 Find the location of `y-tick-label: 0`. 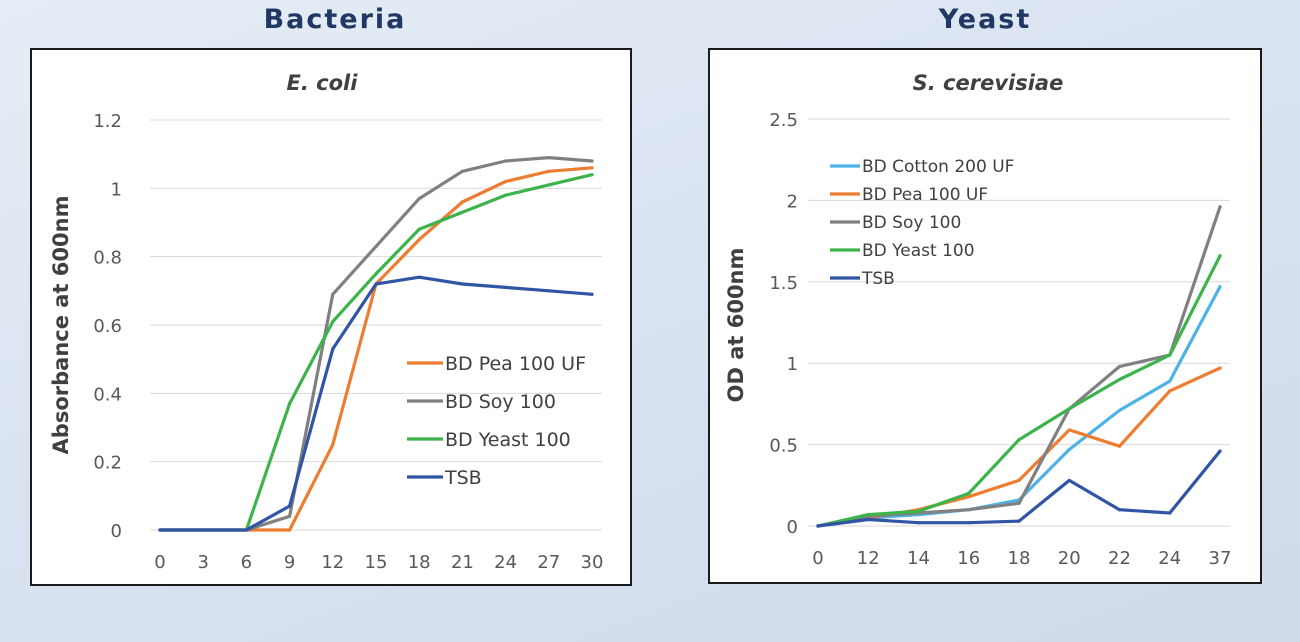

y-tick-label: 0 is located at coordinates (792, 527).